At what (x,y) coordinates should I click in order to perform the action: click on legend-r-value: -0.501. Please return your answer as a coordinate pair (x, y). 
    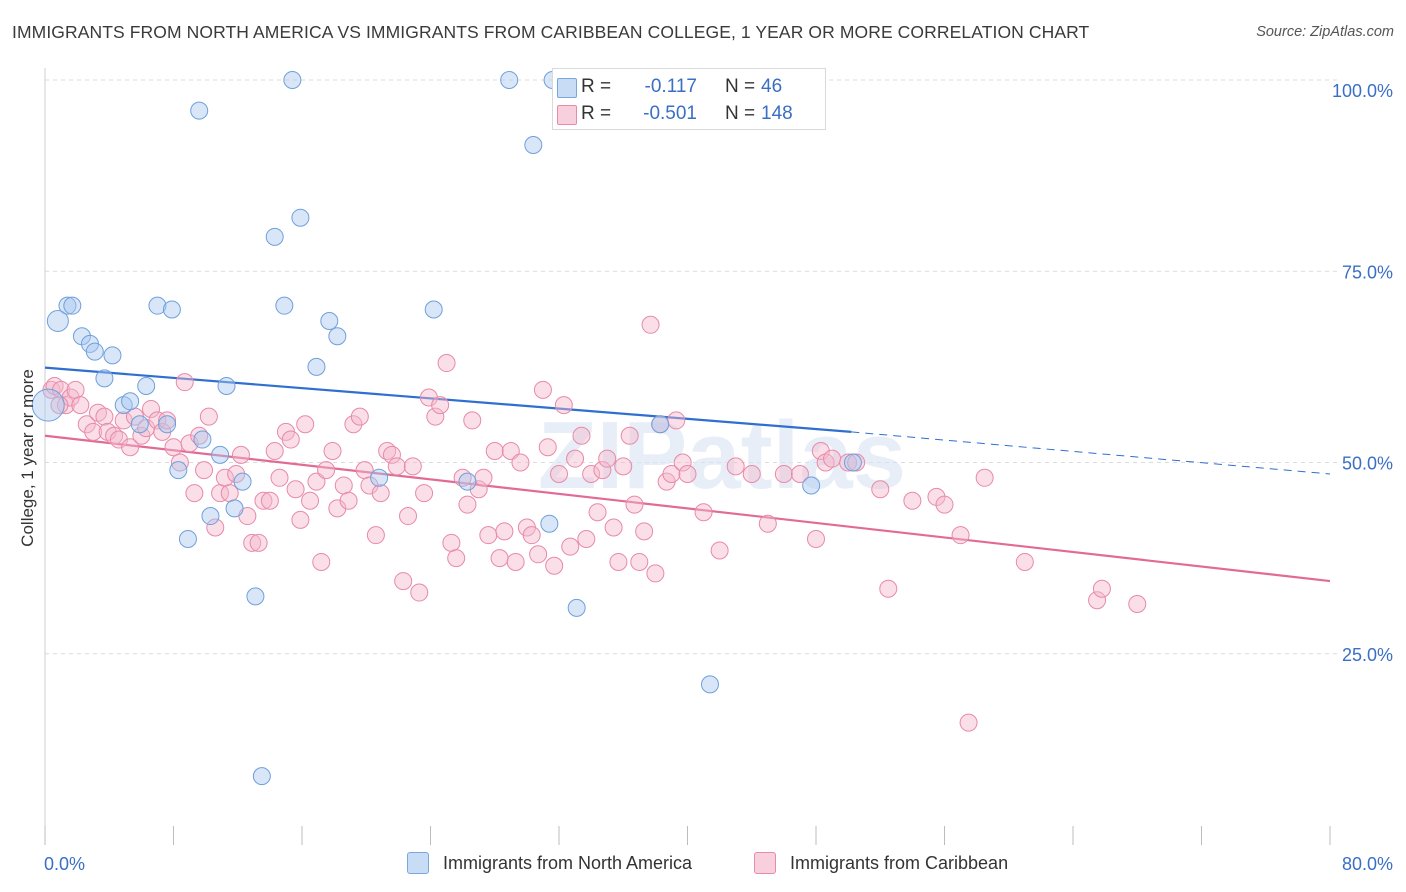
    Looking at the image, I should click on (670, 113).